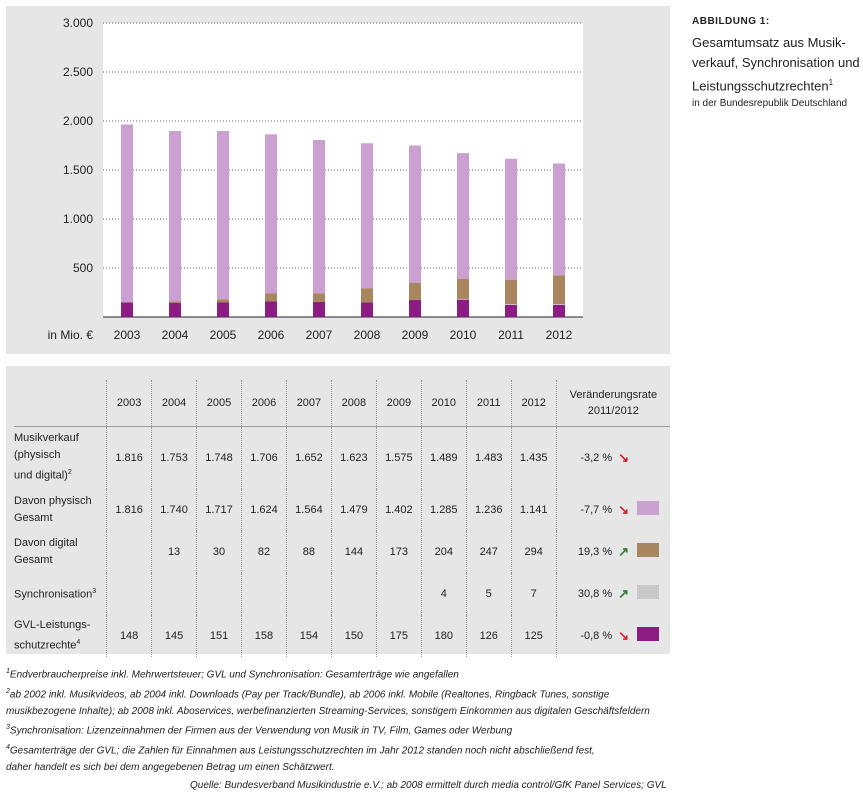  Describe the element at coordinates (264, 403) in the screenshot. I see `year-header: 2006` at that location.